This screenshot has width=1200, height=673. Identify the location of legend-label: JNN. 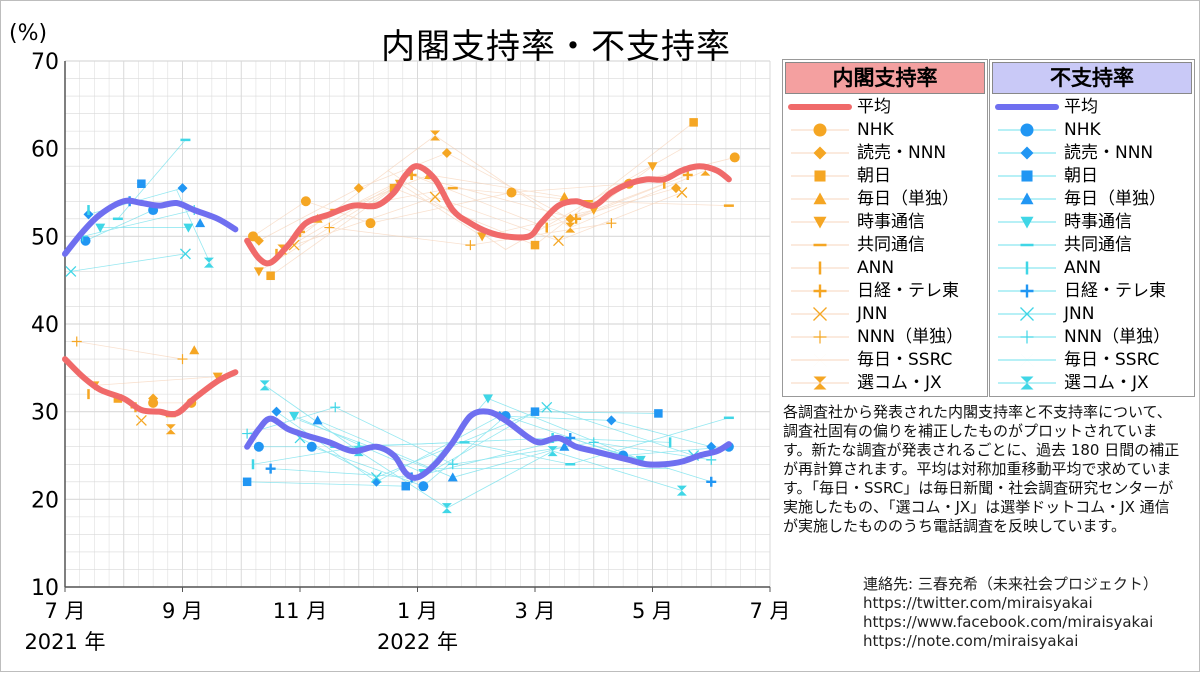
(872, 314).